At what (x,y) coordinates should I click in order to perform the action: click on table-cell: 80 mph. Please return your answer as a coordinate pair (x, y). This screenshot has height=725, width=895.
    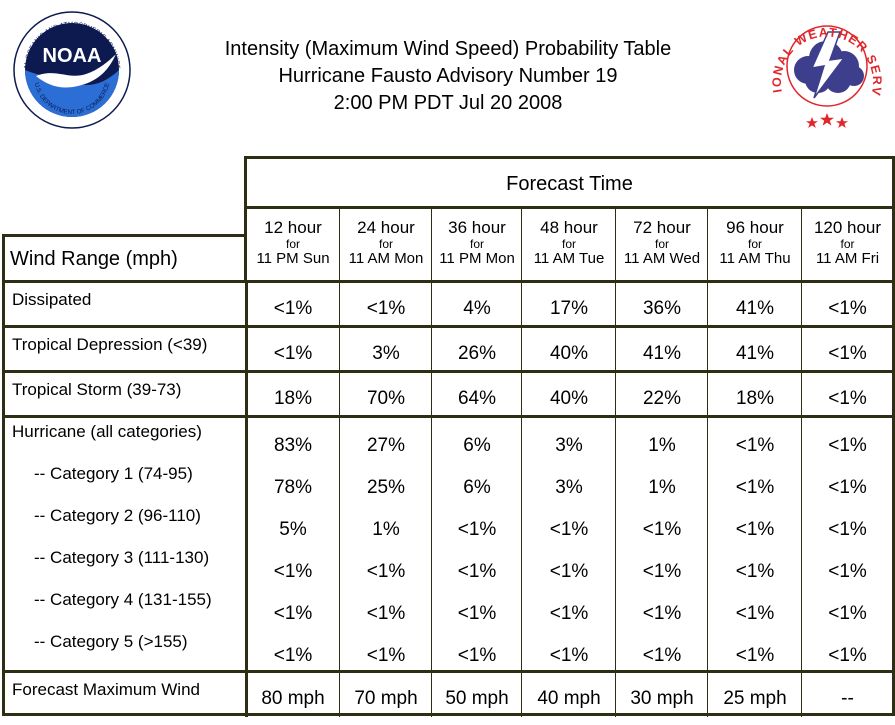
    Looking at the image, I should click on (293, 698).